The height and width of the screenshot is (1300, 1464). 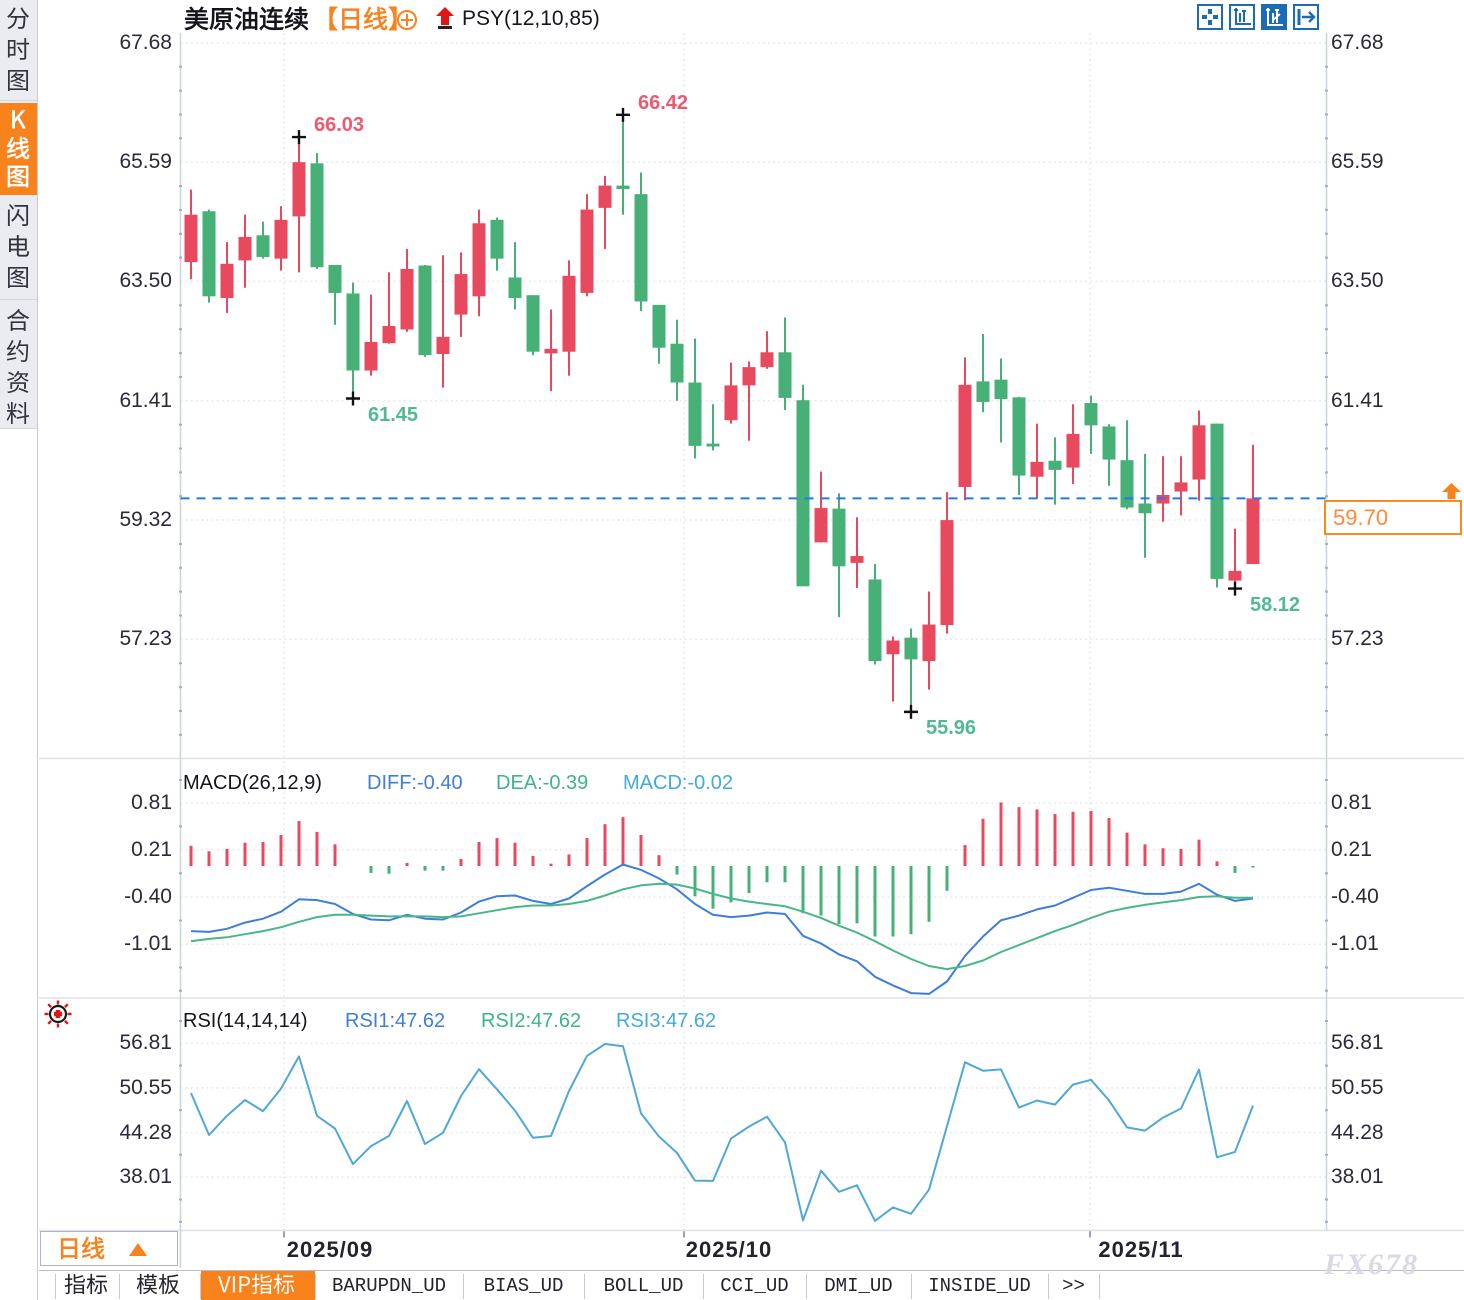 What do you see at coordinates (643, 1285) in the screenshot?
I see `tab-boll-ud: BOLL_UD` at bounding box center [643, 1285].